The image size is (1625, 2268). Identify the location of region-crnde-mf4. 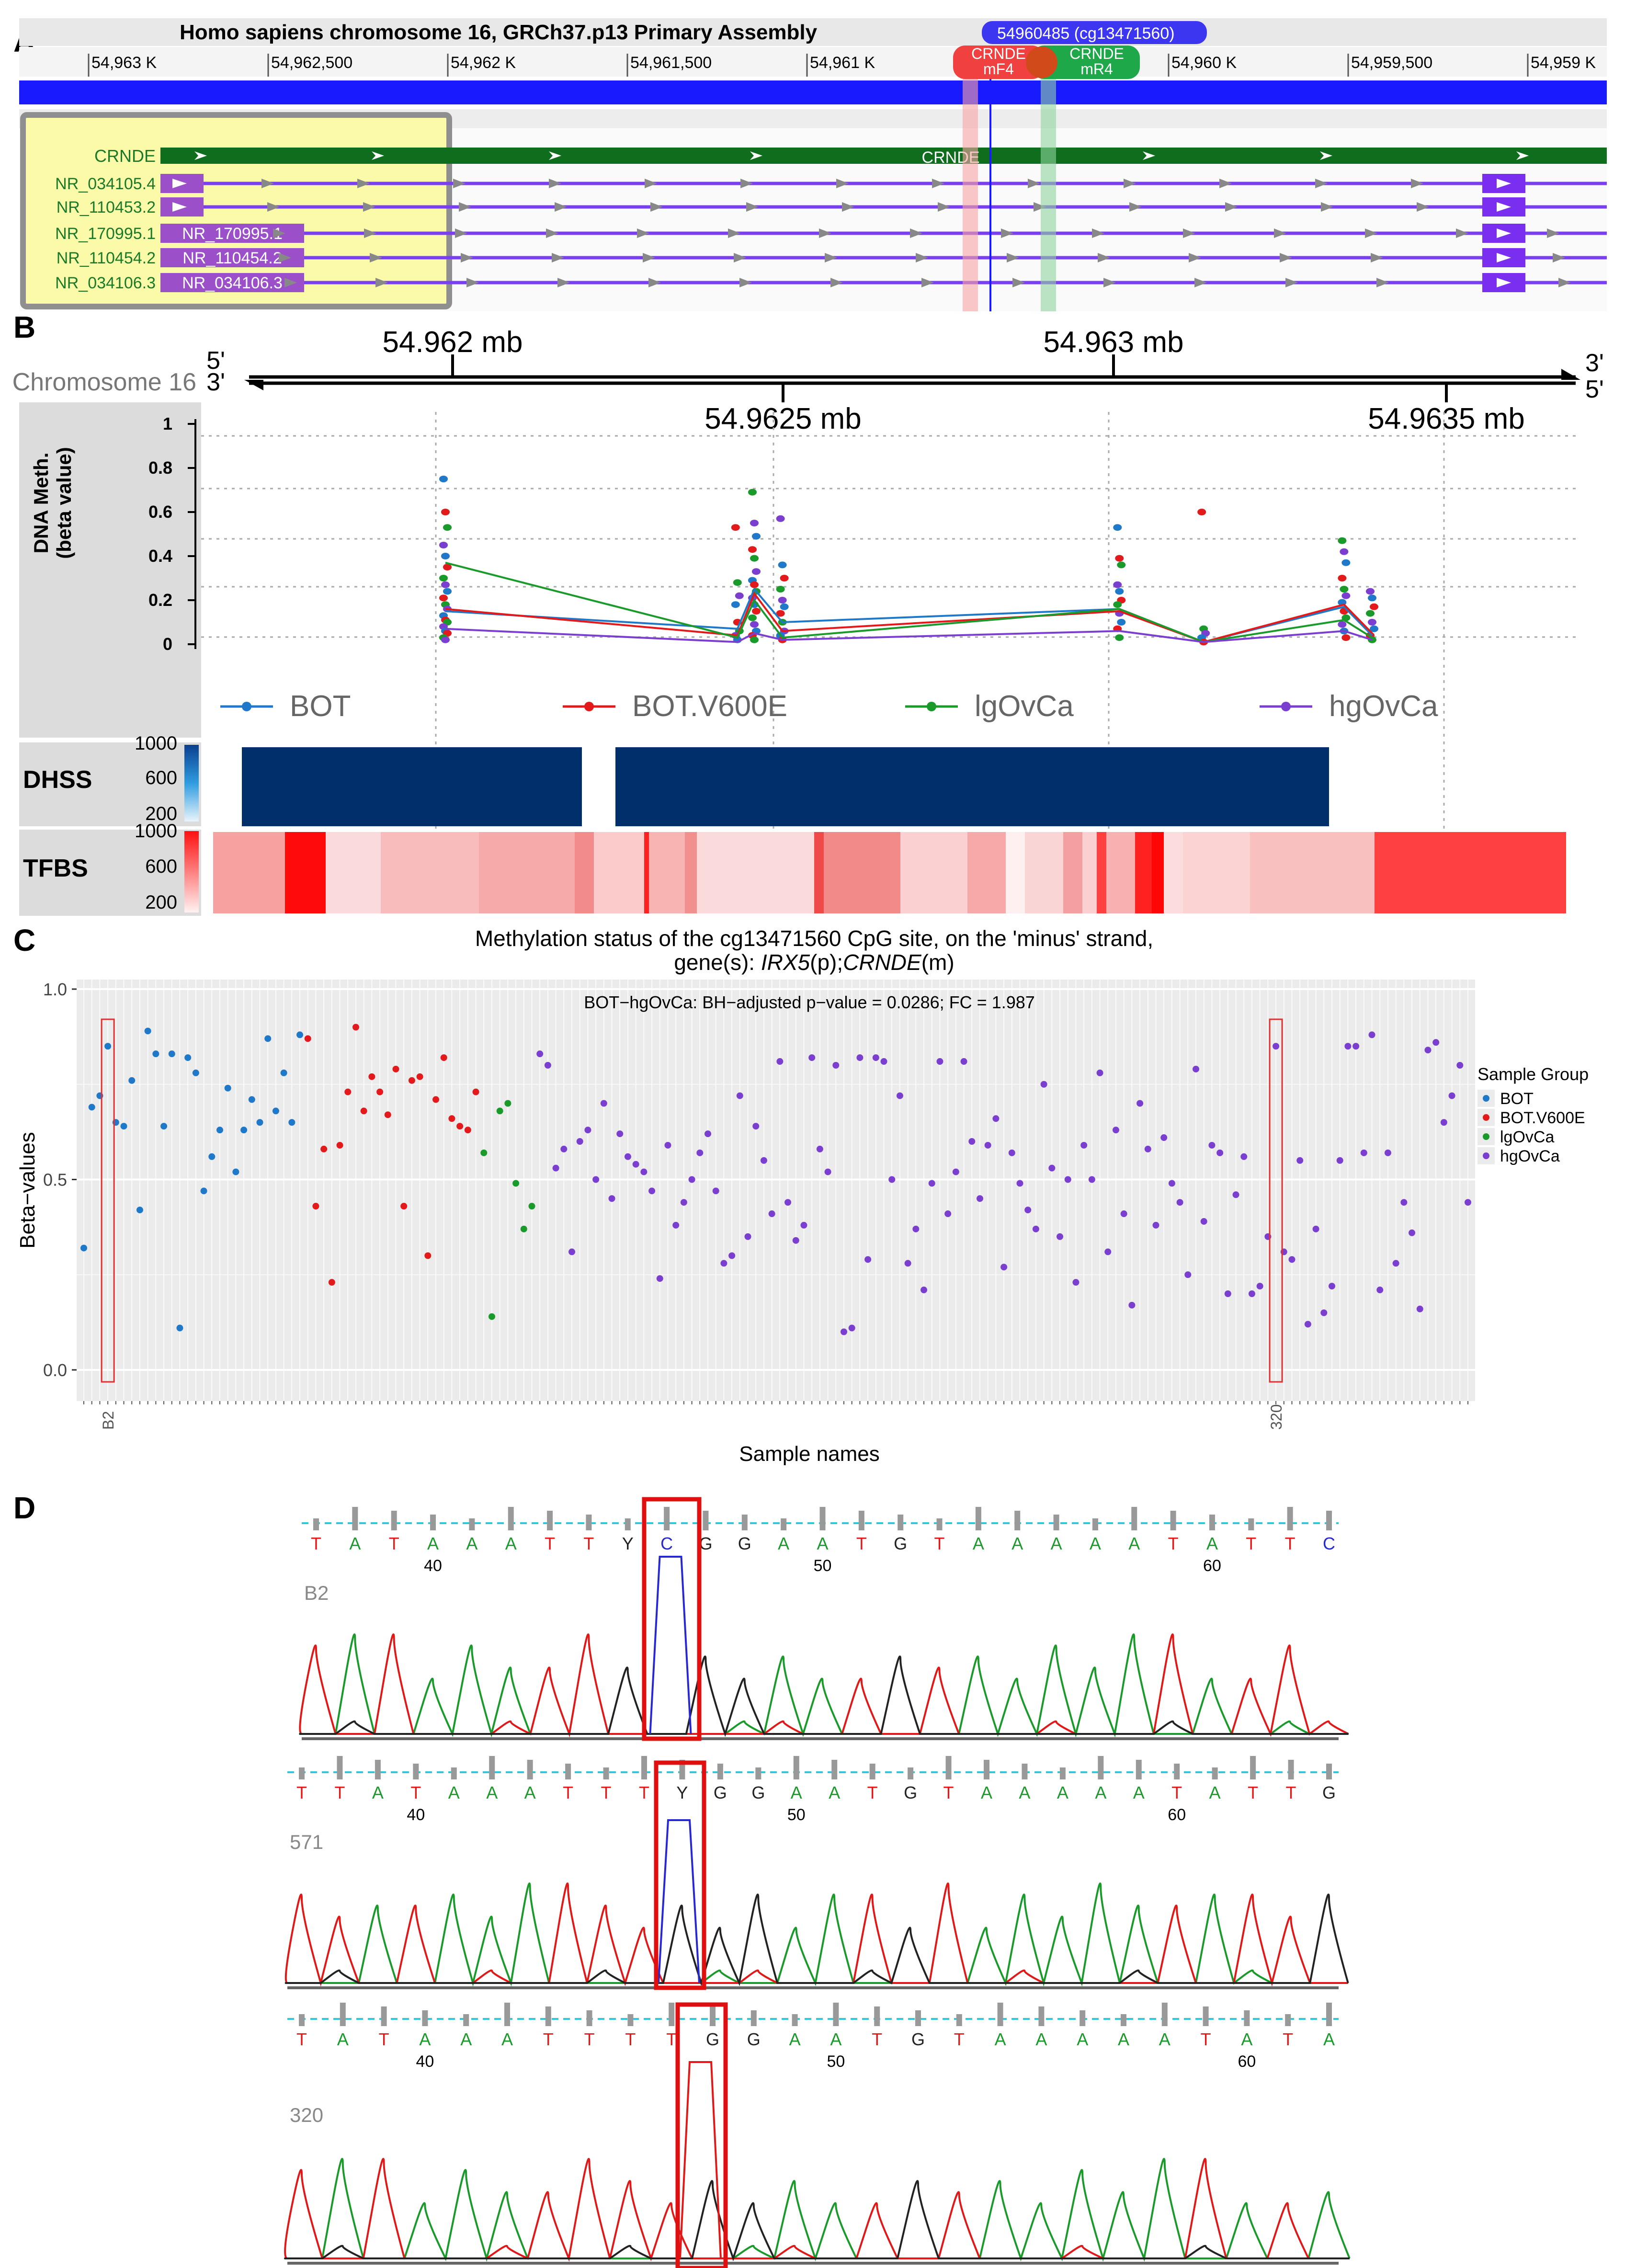
(998, 62).